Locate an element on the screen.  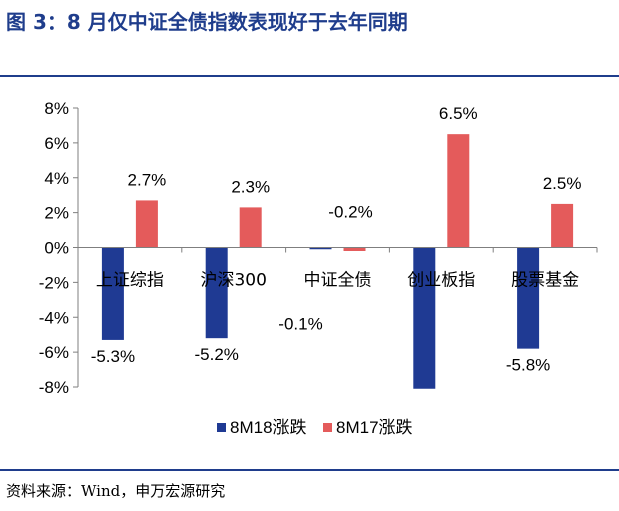
top-rule is located at coordinates (309, 76).